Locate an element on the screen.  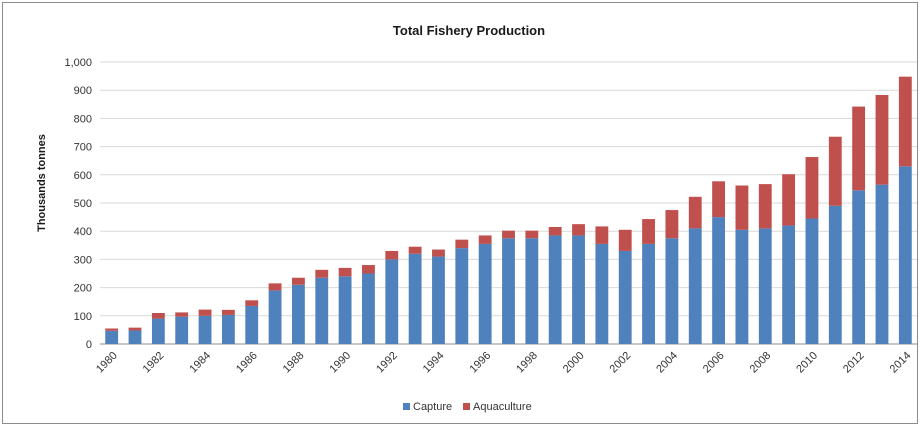
y-tick-label: 1,000 is located at coordinates (78, 63).